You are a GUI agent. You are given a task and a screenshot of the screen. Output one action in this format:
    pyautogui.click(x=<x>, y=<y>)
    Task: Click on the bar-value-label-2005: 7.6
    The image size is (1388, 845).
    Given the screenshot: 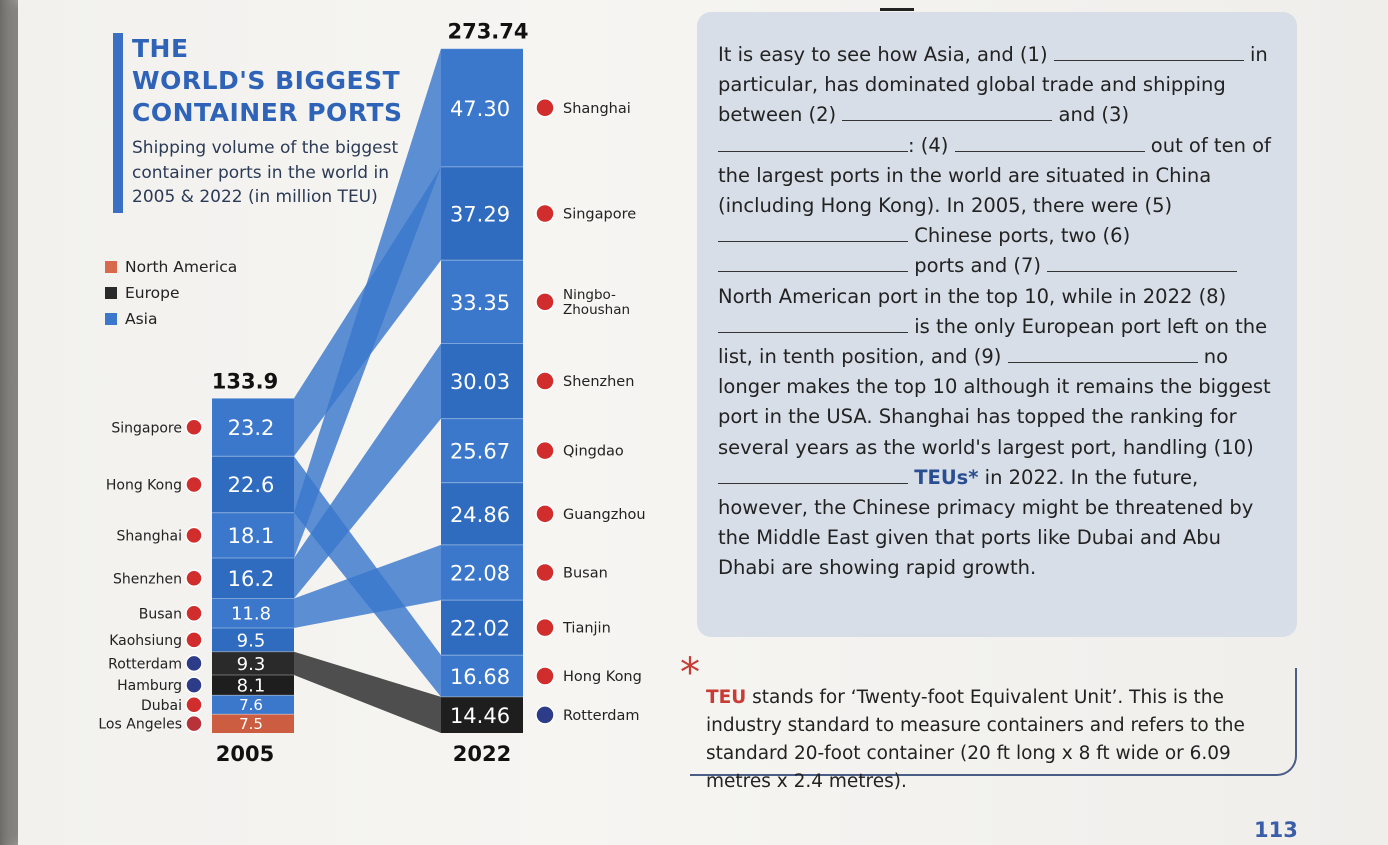 What is the action you would take?
    pyautogui.click(x=251, y=705)
    